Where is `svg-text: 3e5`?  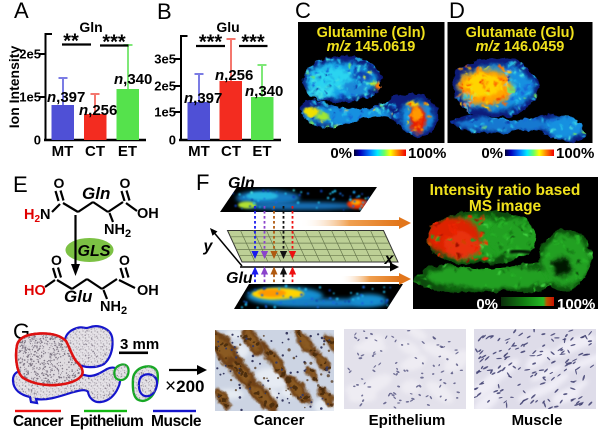
svg-text: 3e5 is located at coordinates (165, 59).